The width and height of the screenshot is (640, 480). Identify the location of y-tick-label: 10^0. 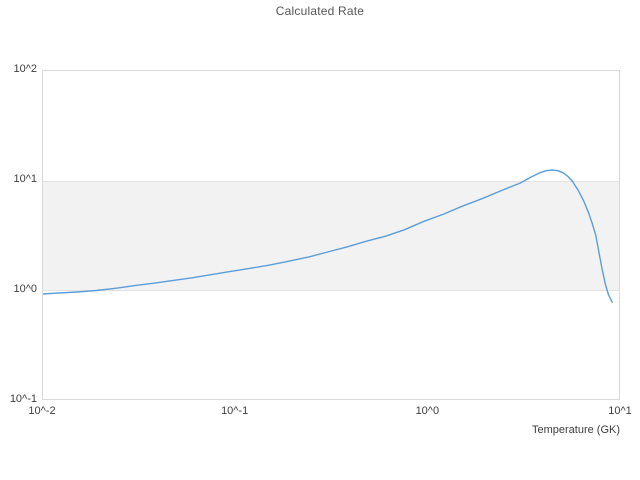
(25, 289).